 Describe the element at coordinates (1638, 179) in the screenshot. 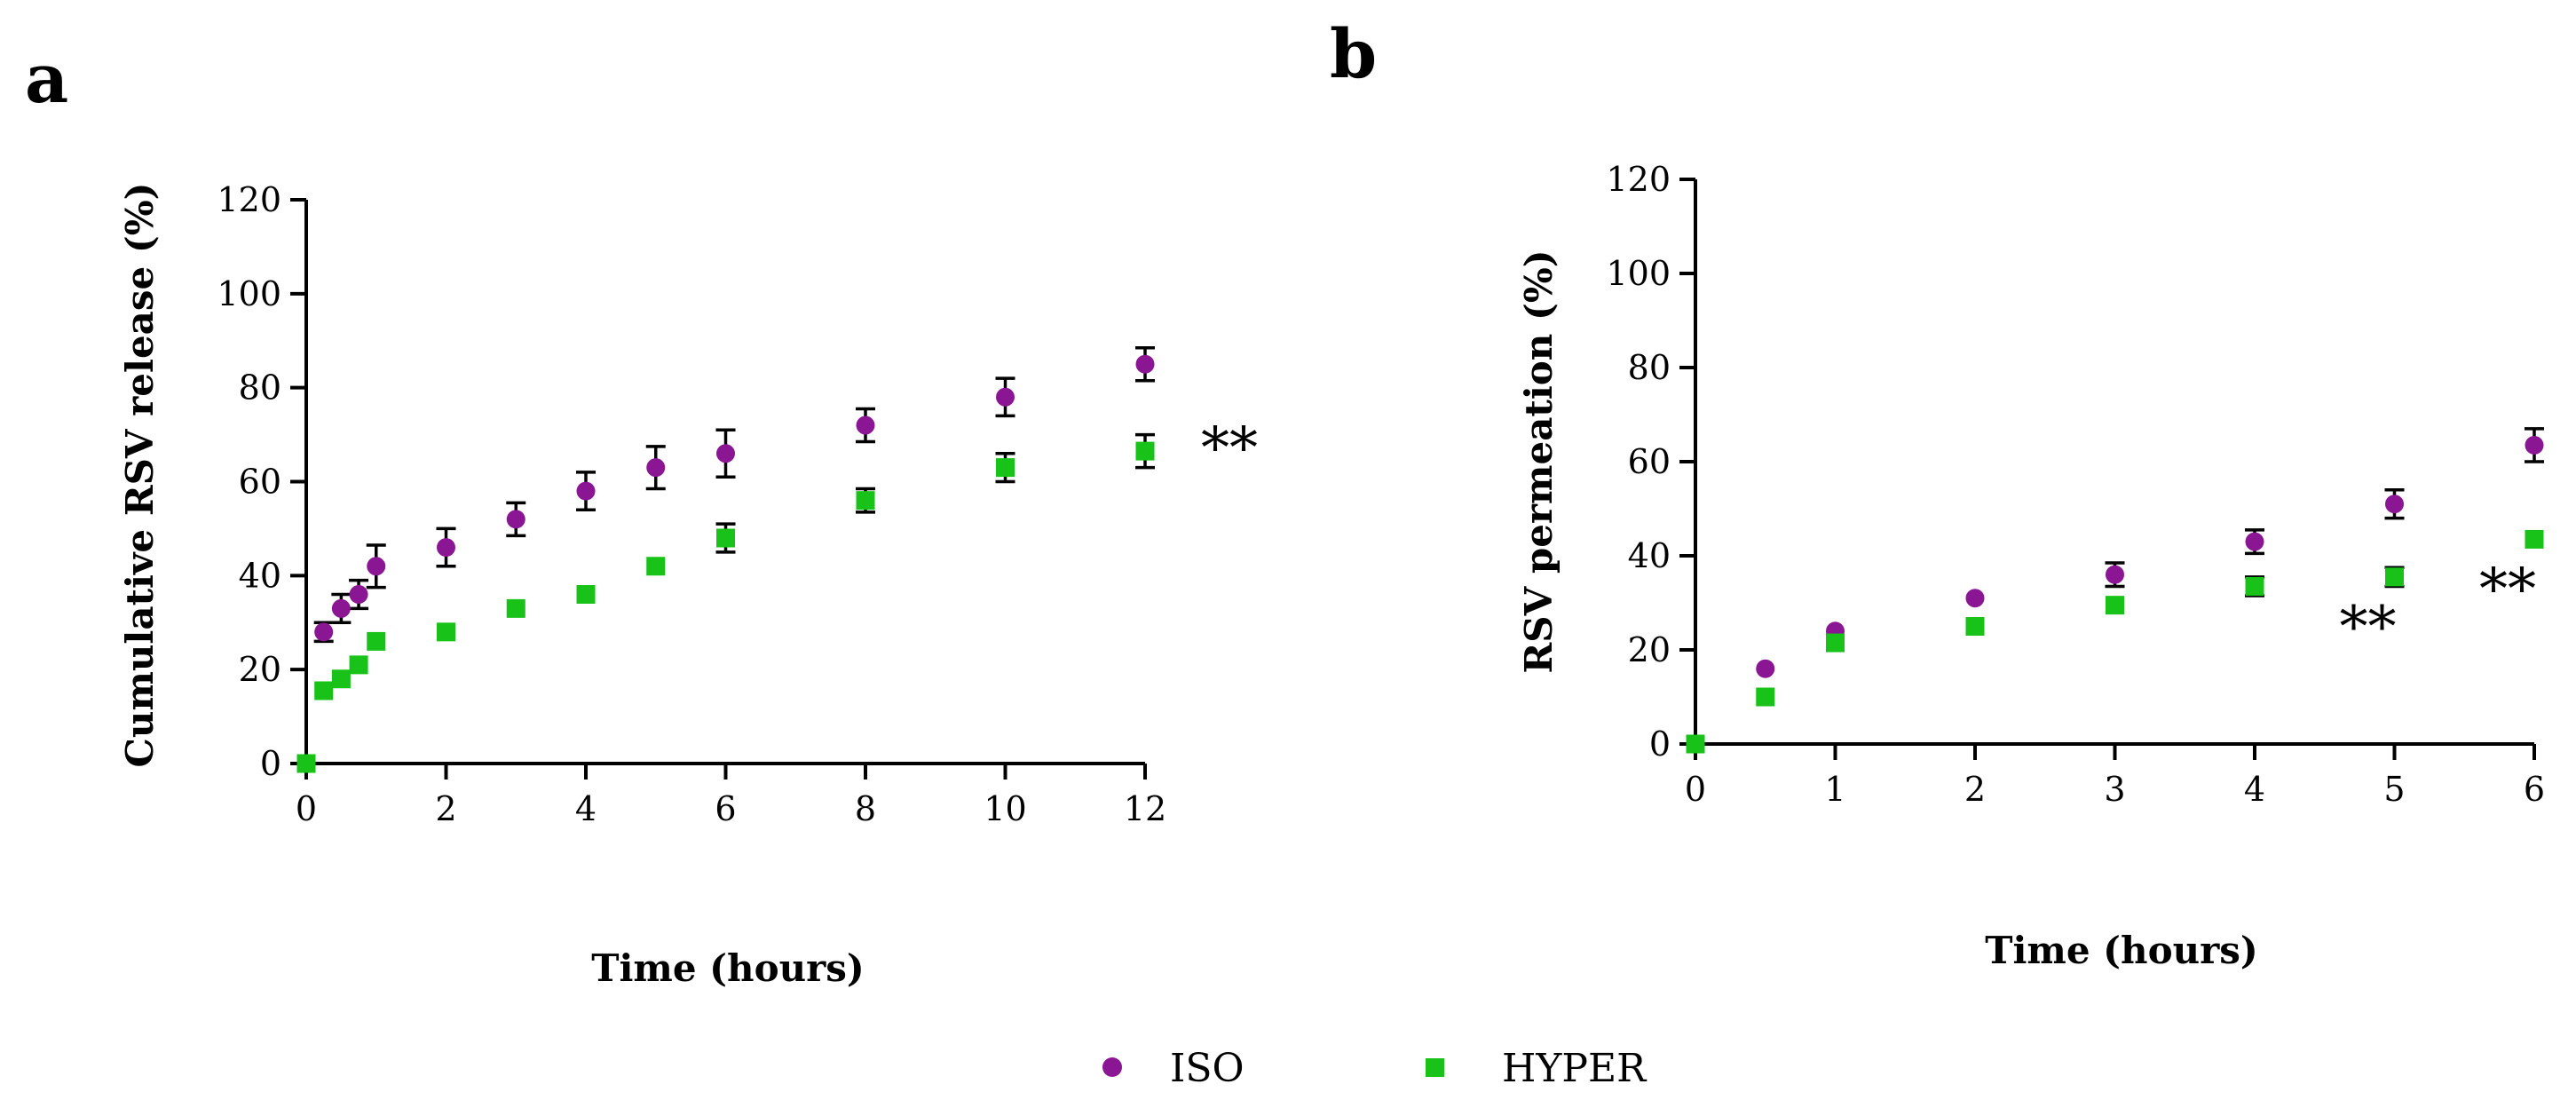

I see `y-tick-label-panel-b: 120` at that location.